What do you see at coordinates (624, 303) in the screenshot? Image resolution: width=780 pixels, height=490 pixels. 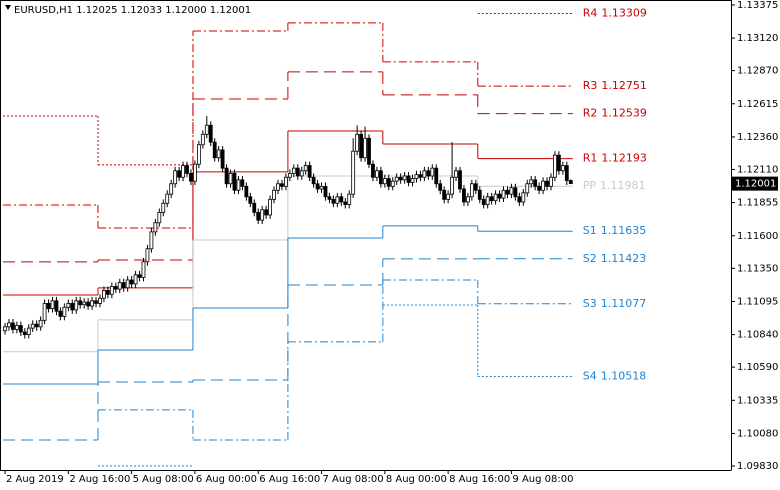 I see `pivot-value: 1.11077` at bounding box center [624, 303].